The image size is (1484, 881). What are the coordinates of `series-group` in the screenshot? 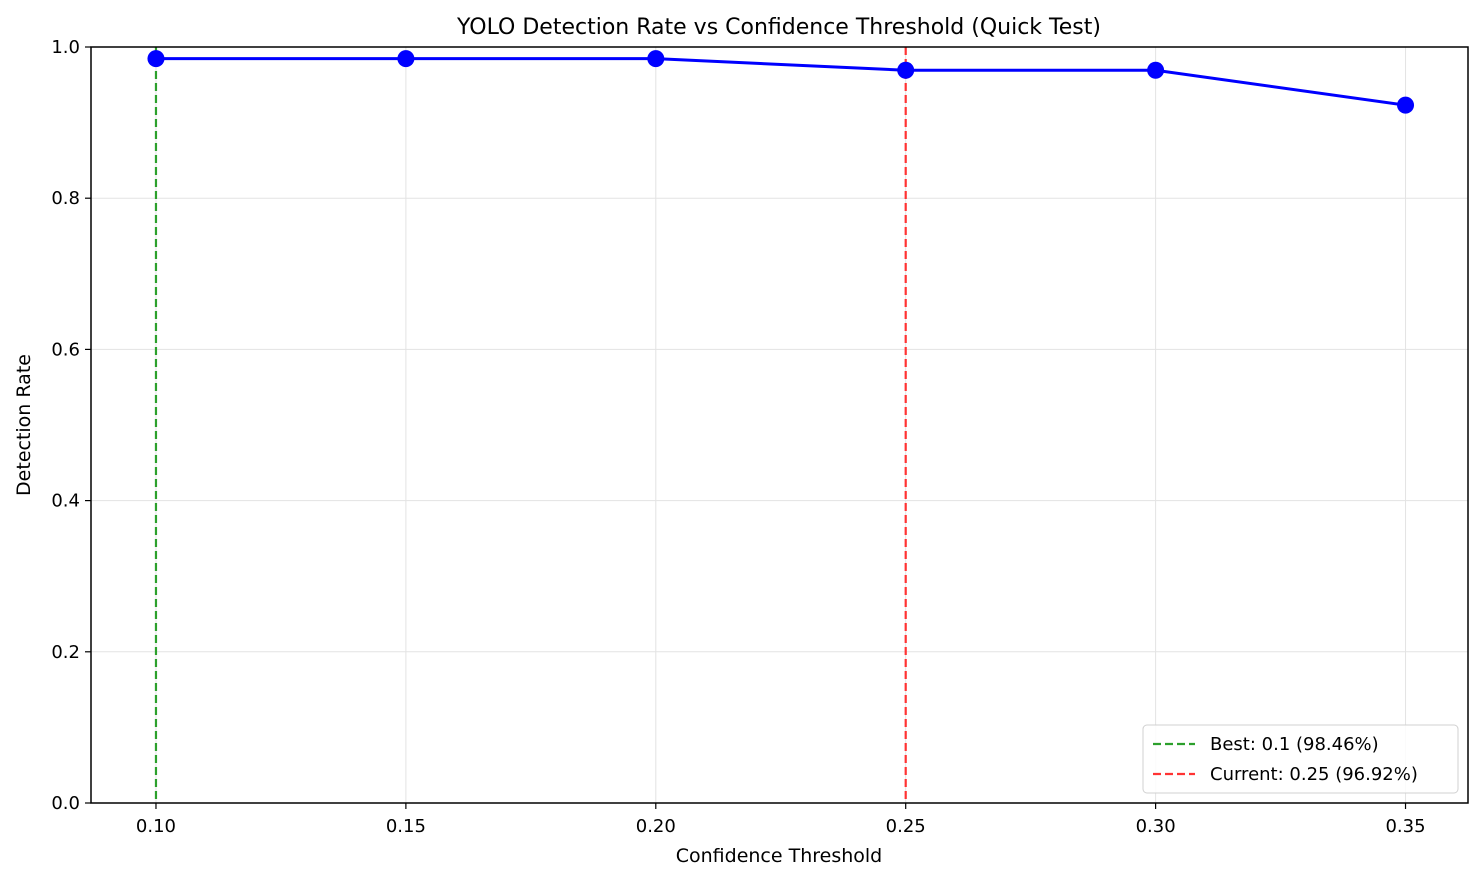 It's located at (781, 82).